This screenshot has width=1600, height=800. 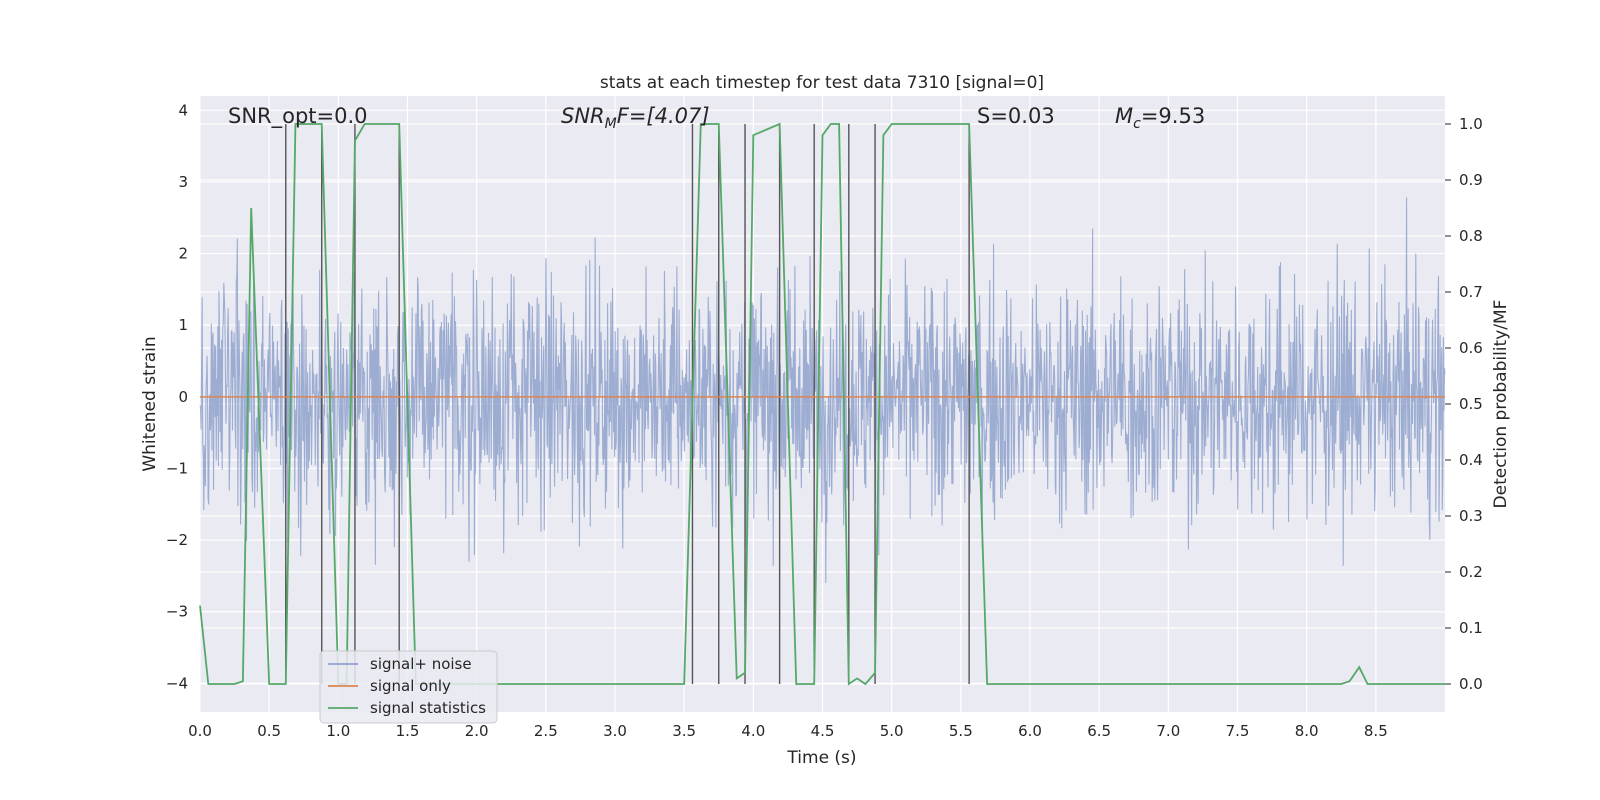 I want to click on legend-box, so click(x=408, y=687).